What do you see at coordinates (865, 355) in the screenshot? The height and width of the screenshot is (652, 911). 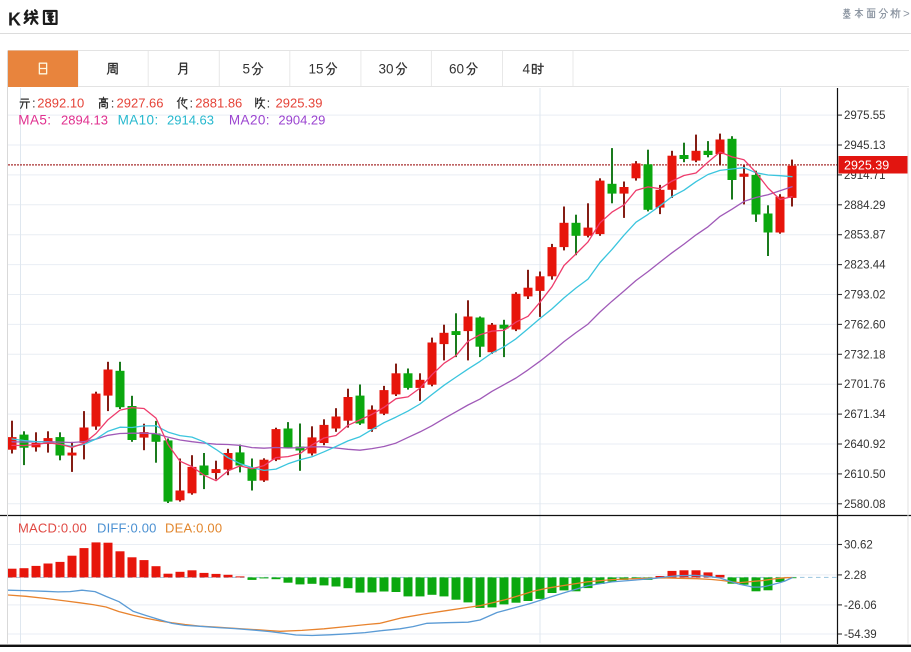 I see `svg-text: 2732.18` at bounding box center [865, 355].